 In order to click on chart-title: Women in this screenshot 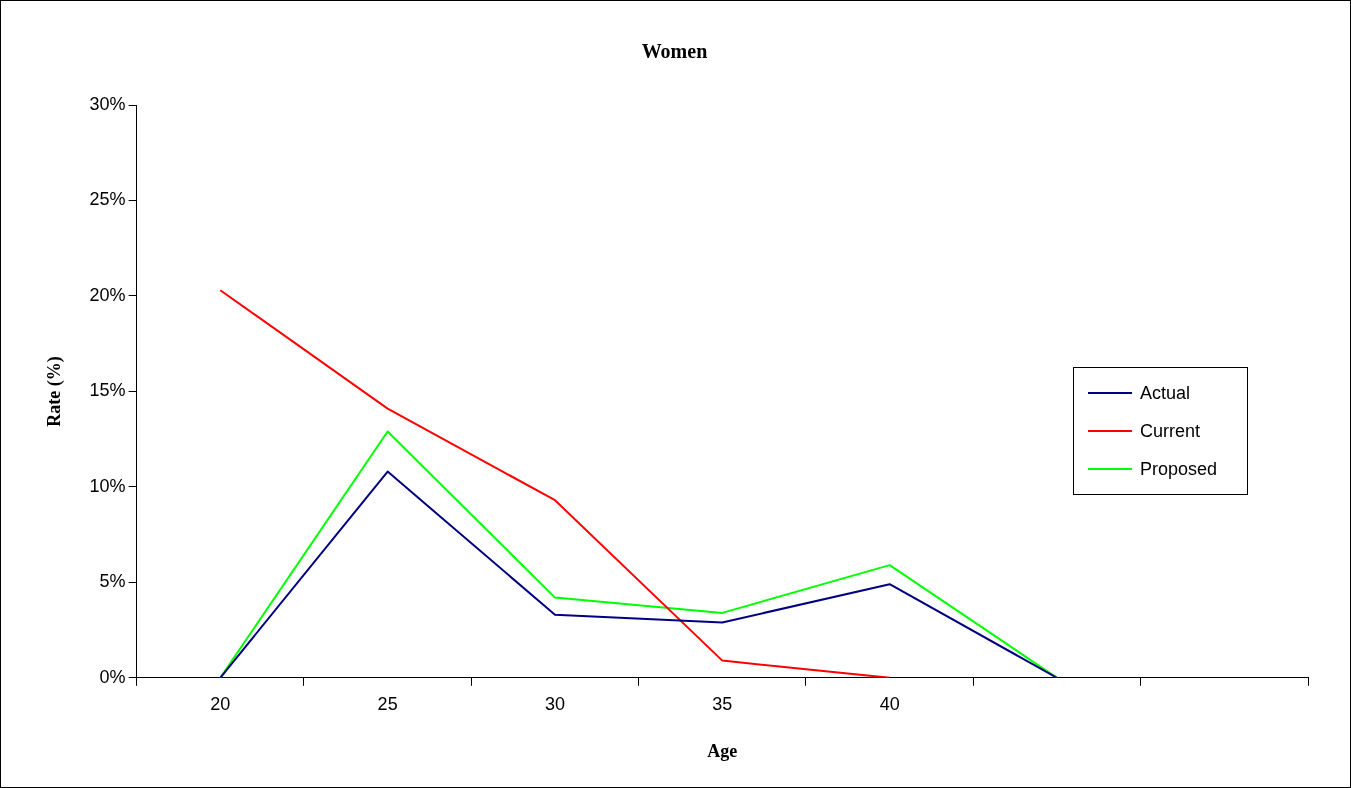, I will do `click(674, 51)`.